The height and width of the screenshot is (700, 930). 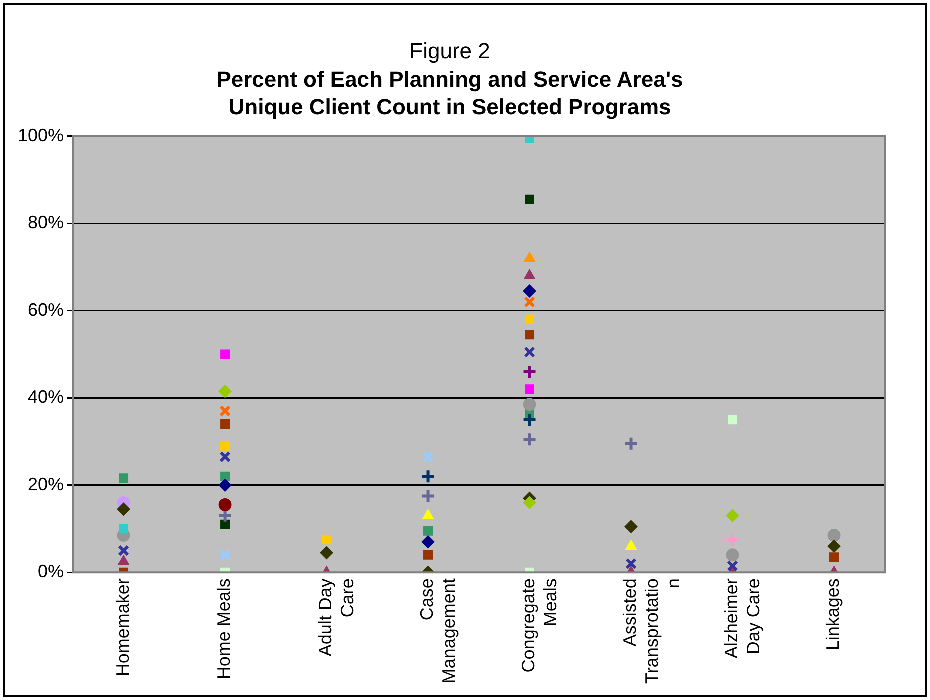 I want to click on y-tick-label: 60%, so click(x=46, y=310).